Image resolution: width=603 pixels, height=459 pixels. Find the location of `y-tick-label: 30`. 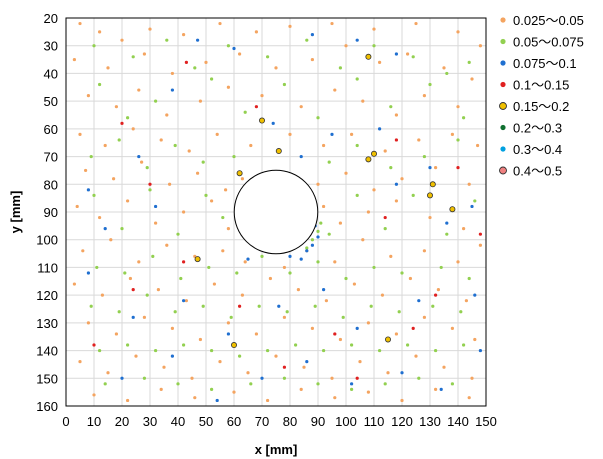

y-tick-label: 30 is located at coordinates (51, 46).